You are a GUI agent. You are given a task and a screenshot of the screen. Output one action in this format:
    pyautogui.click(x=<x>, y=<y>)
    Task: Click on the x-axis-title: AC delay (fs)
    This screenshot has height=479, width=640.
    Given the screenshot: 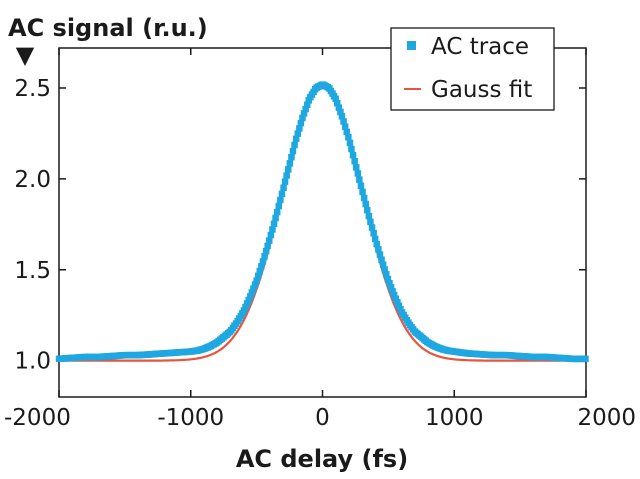 What is the action you would take?
    pyautogui.click(x=322, y=459)
    